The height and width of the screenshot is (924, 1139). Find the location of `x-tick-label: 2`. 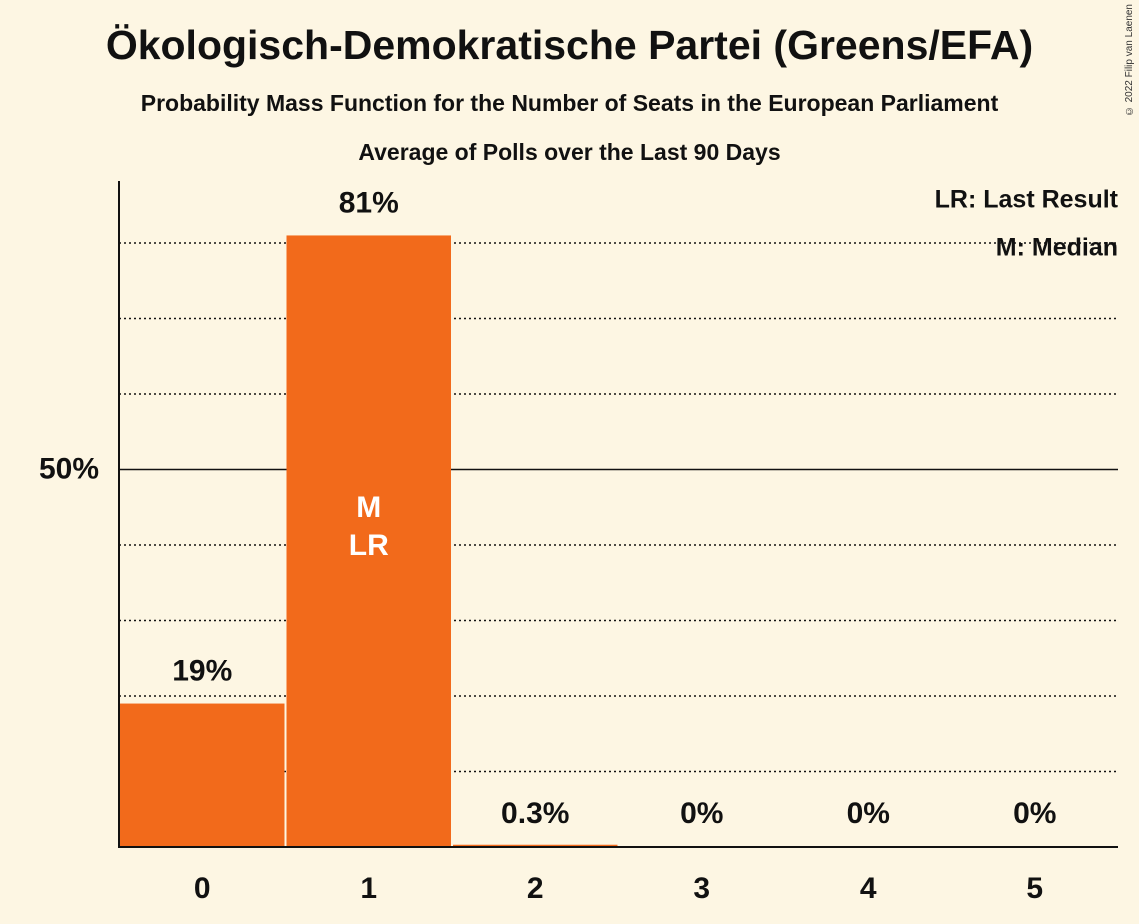

x-tick-label: 2 is located at coordinates (535, 888).